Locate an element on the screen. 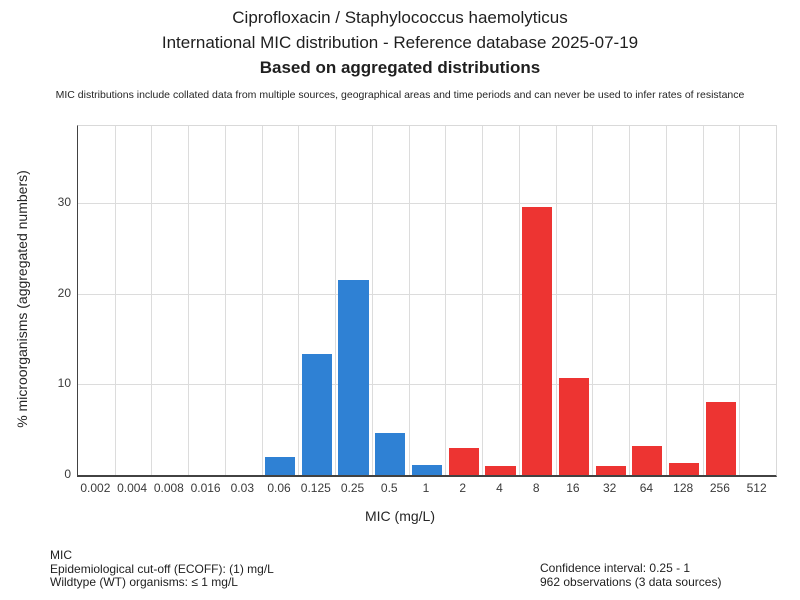  x-tick-4: 4 is located at coordinates (499, 488).